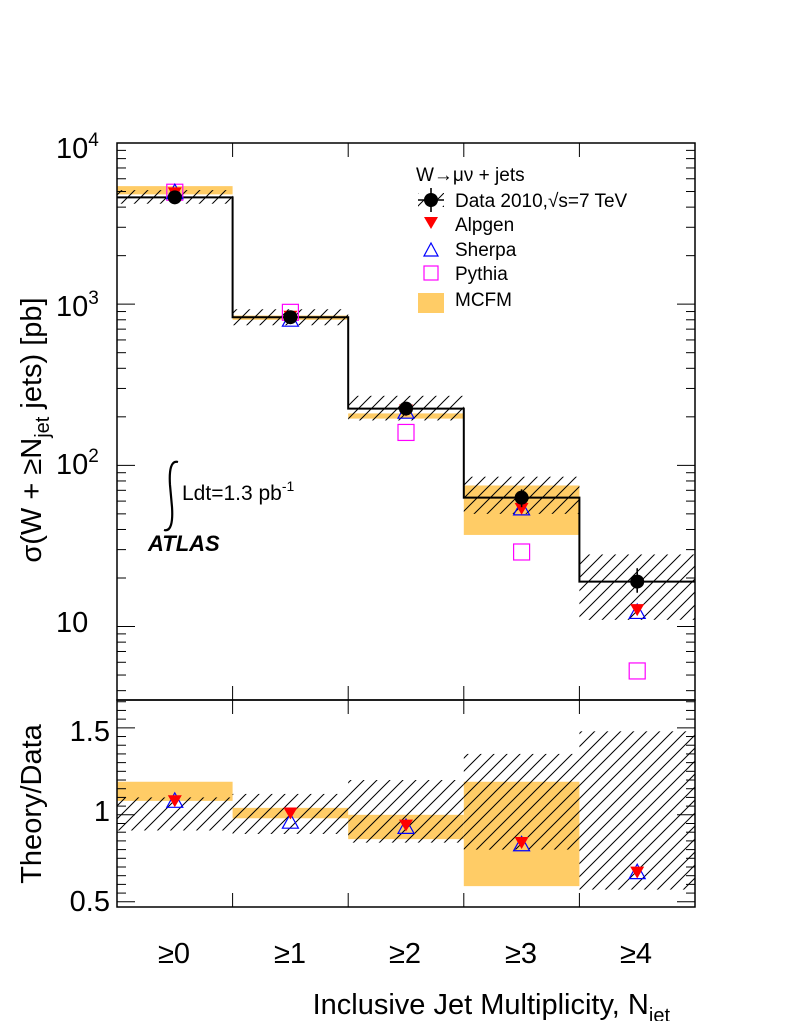 The height and width of the screenshot is (1021, 789). I want to click on legend-mcfm-label: MCFM, so click(483, 300).